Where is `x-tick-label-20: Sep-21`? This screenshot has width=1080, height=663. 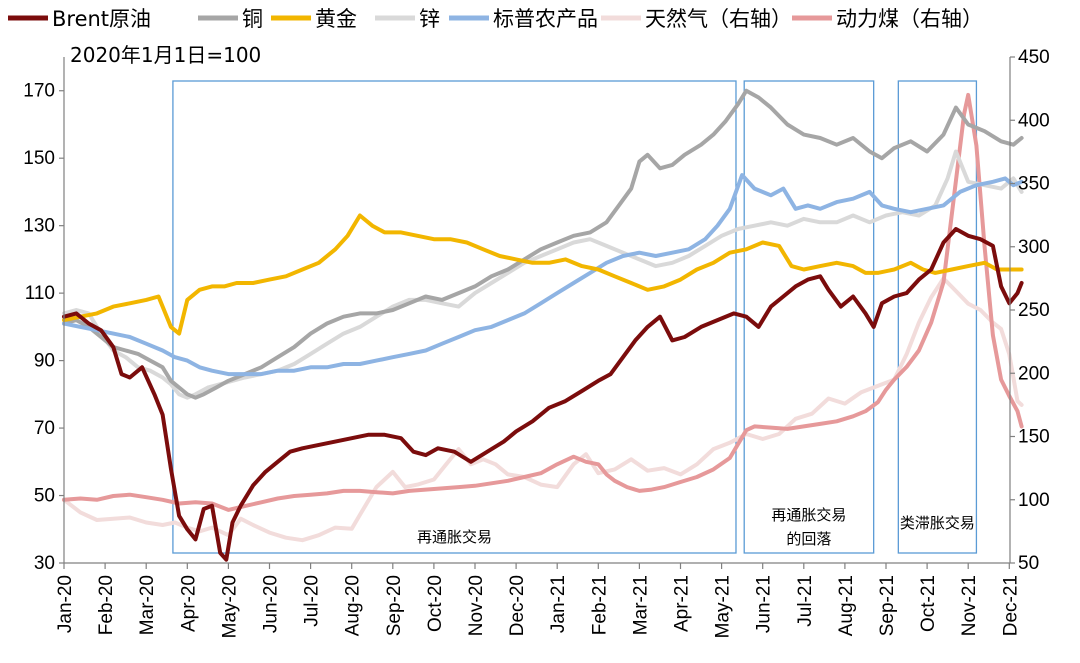
x-tick-label-20: Sep-21 is located at coordinates (887, 605).